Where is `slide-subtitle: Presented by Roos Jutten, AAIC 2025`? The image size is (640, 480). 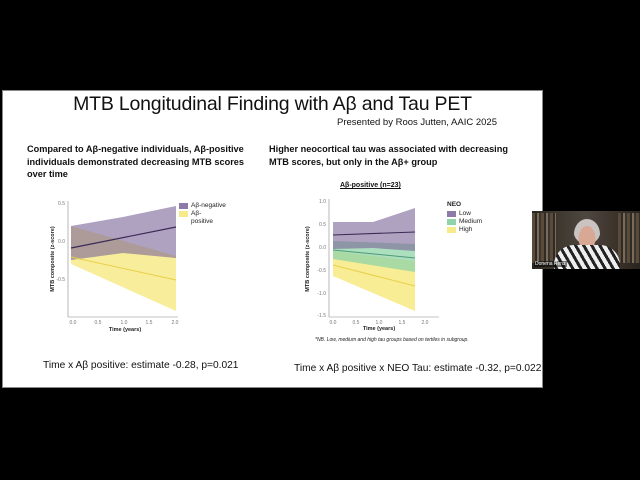
slide-subtitle: Presented by Roos Jutten, AAIC 2025 is located at coordinates (416, 122).